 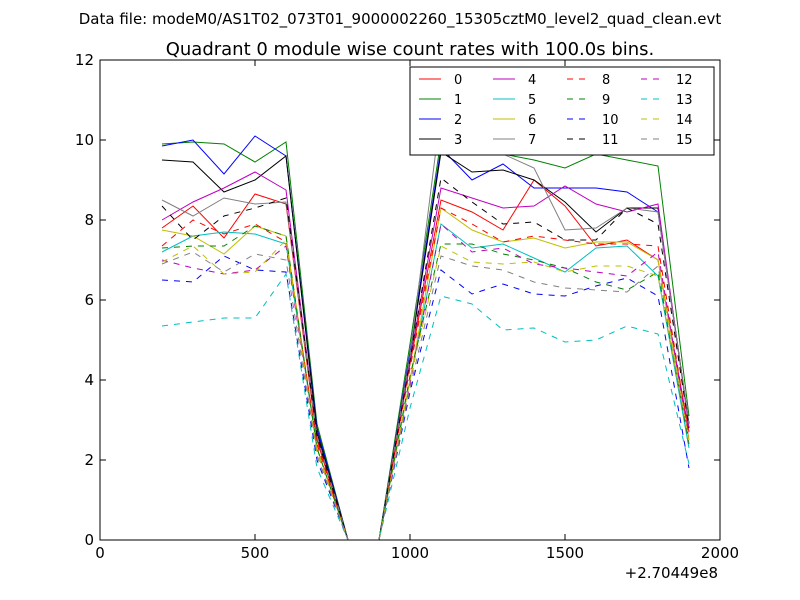 What do you see at coordinates (606, 100) in the screenshot?
I see `legend-label-9: 9` at bounding box center [606, 100].